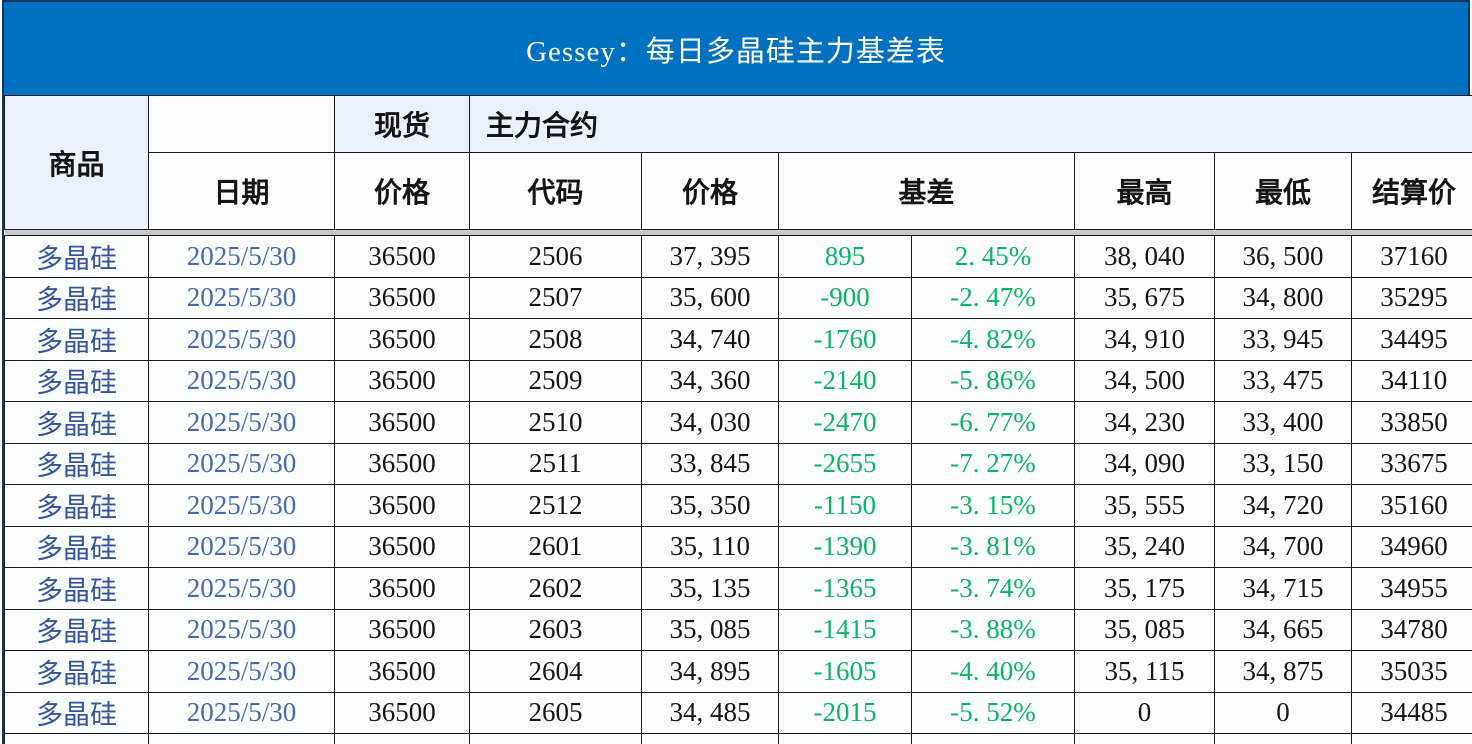 This screenshot has width=1472, height=744. What do you see at coordinates (1283, 463) in the screenshot?
I see `cell-low: 33, 150` at bounding box center [1283, 463].